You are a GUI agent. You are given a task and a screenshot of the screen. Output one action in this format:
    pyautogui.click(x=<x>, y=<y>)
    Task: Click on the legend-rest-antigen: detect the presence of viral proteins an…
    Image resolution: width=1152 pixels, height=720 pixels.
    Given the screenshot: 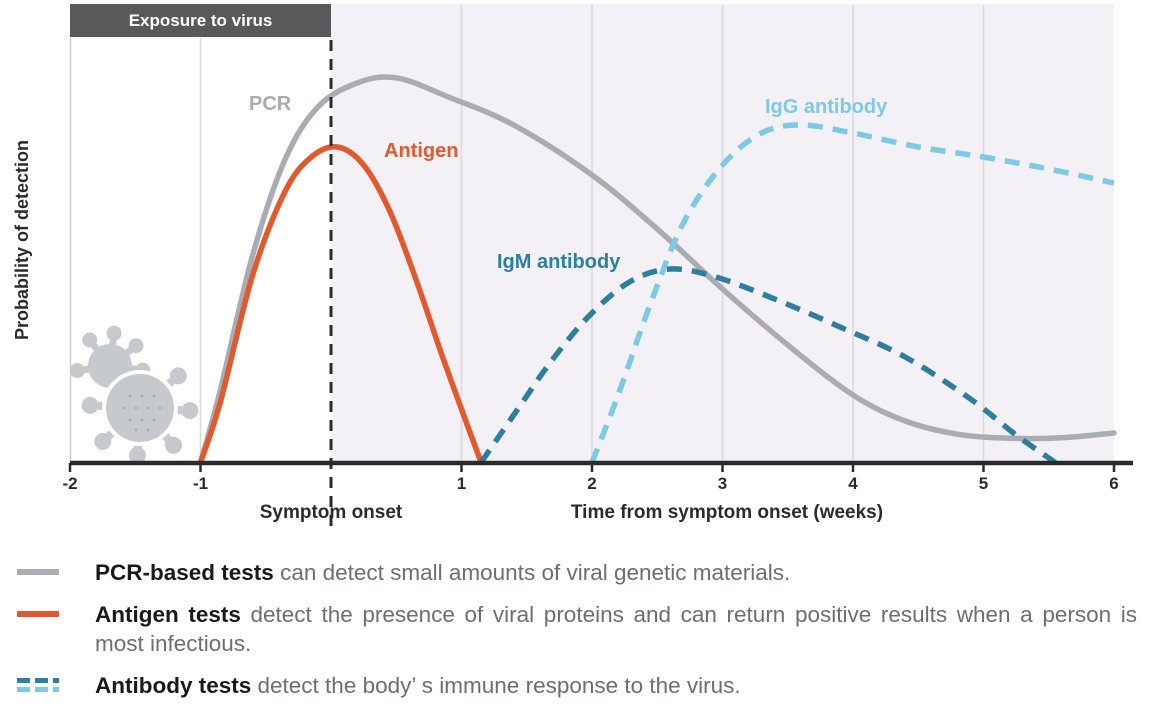 What is the action you would take?
    pyautogui.click(x=616, y=629)
    